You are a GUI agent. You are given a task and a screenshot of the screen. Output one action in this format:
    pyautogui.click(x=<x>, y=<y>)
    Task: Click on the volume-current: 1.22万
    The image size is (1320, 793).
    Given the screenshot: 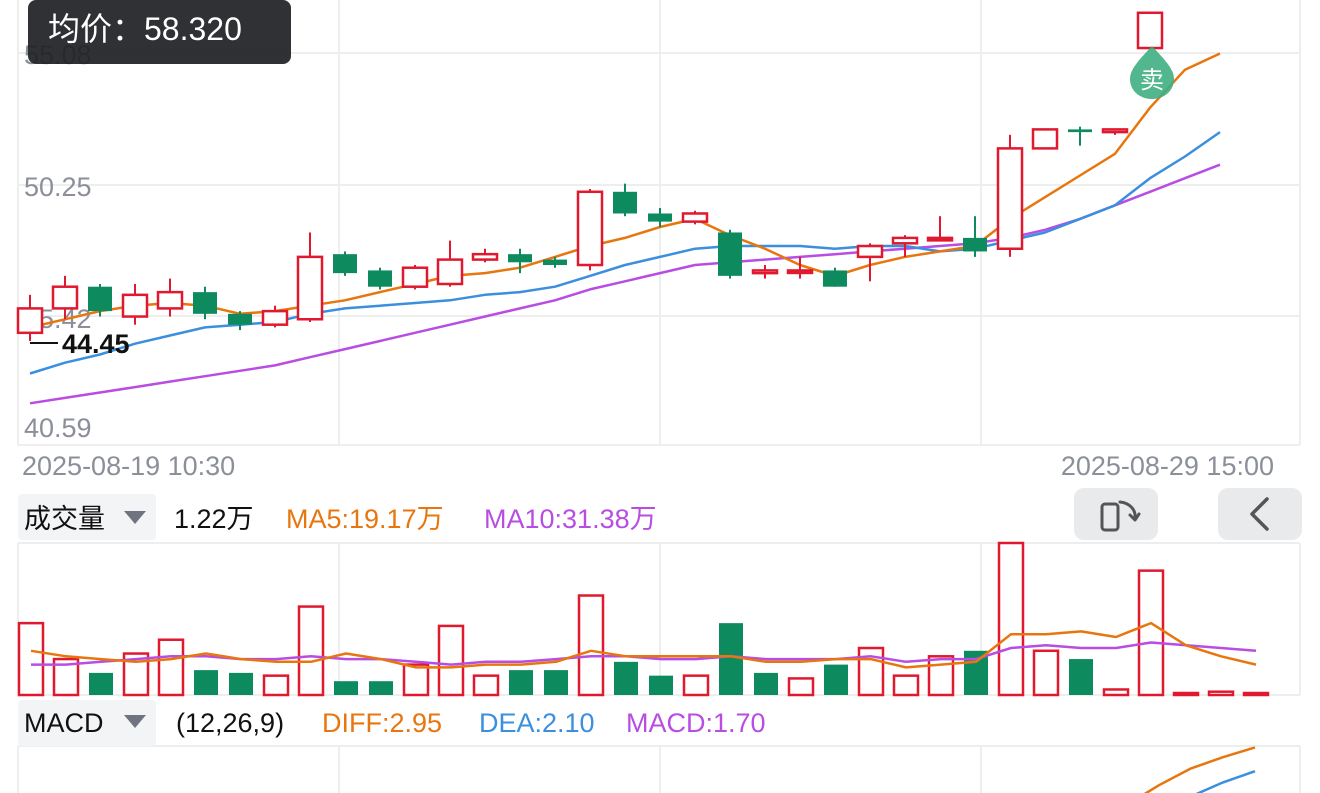 What is the action you would take?
    pyautogui.click(x=214, y=519)
    